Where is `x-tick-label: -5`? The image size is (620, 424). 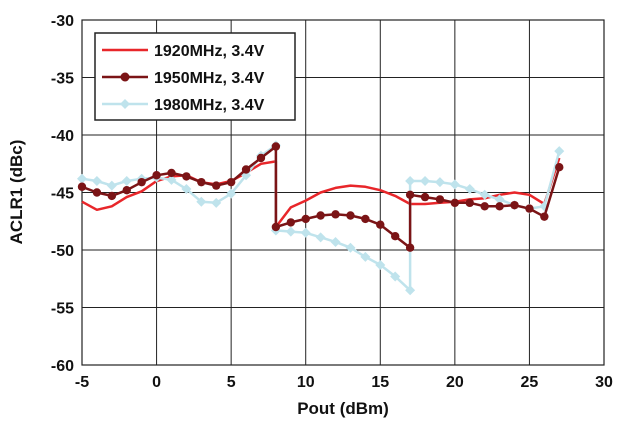 x-tick-label: -5 is located at coordinates (82, 382).